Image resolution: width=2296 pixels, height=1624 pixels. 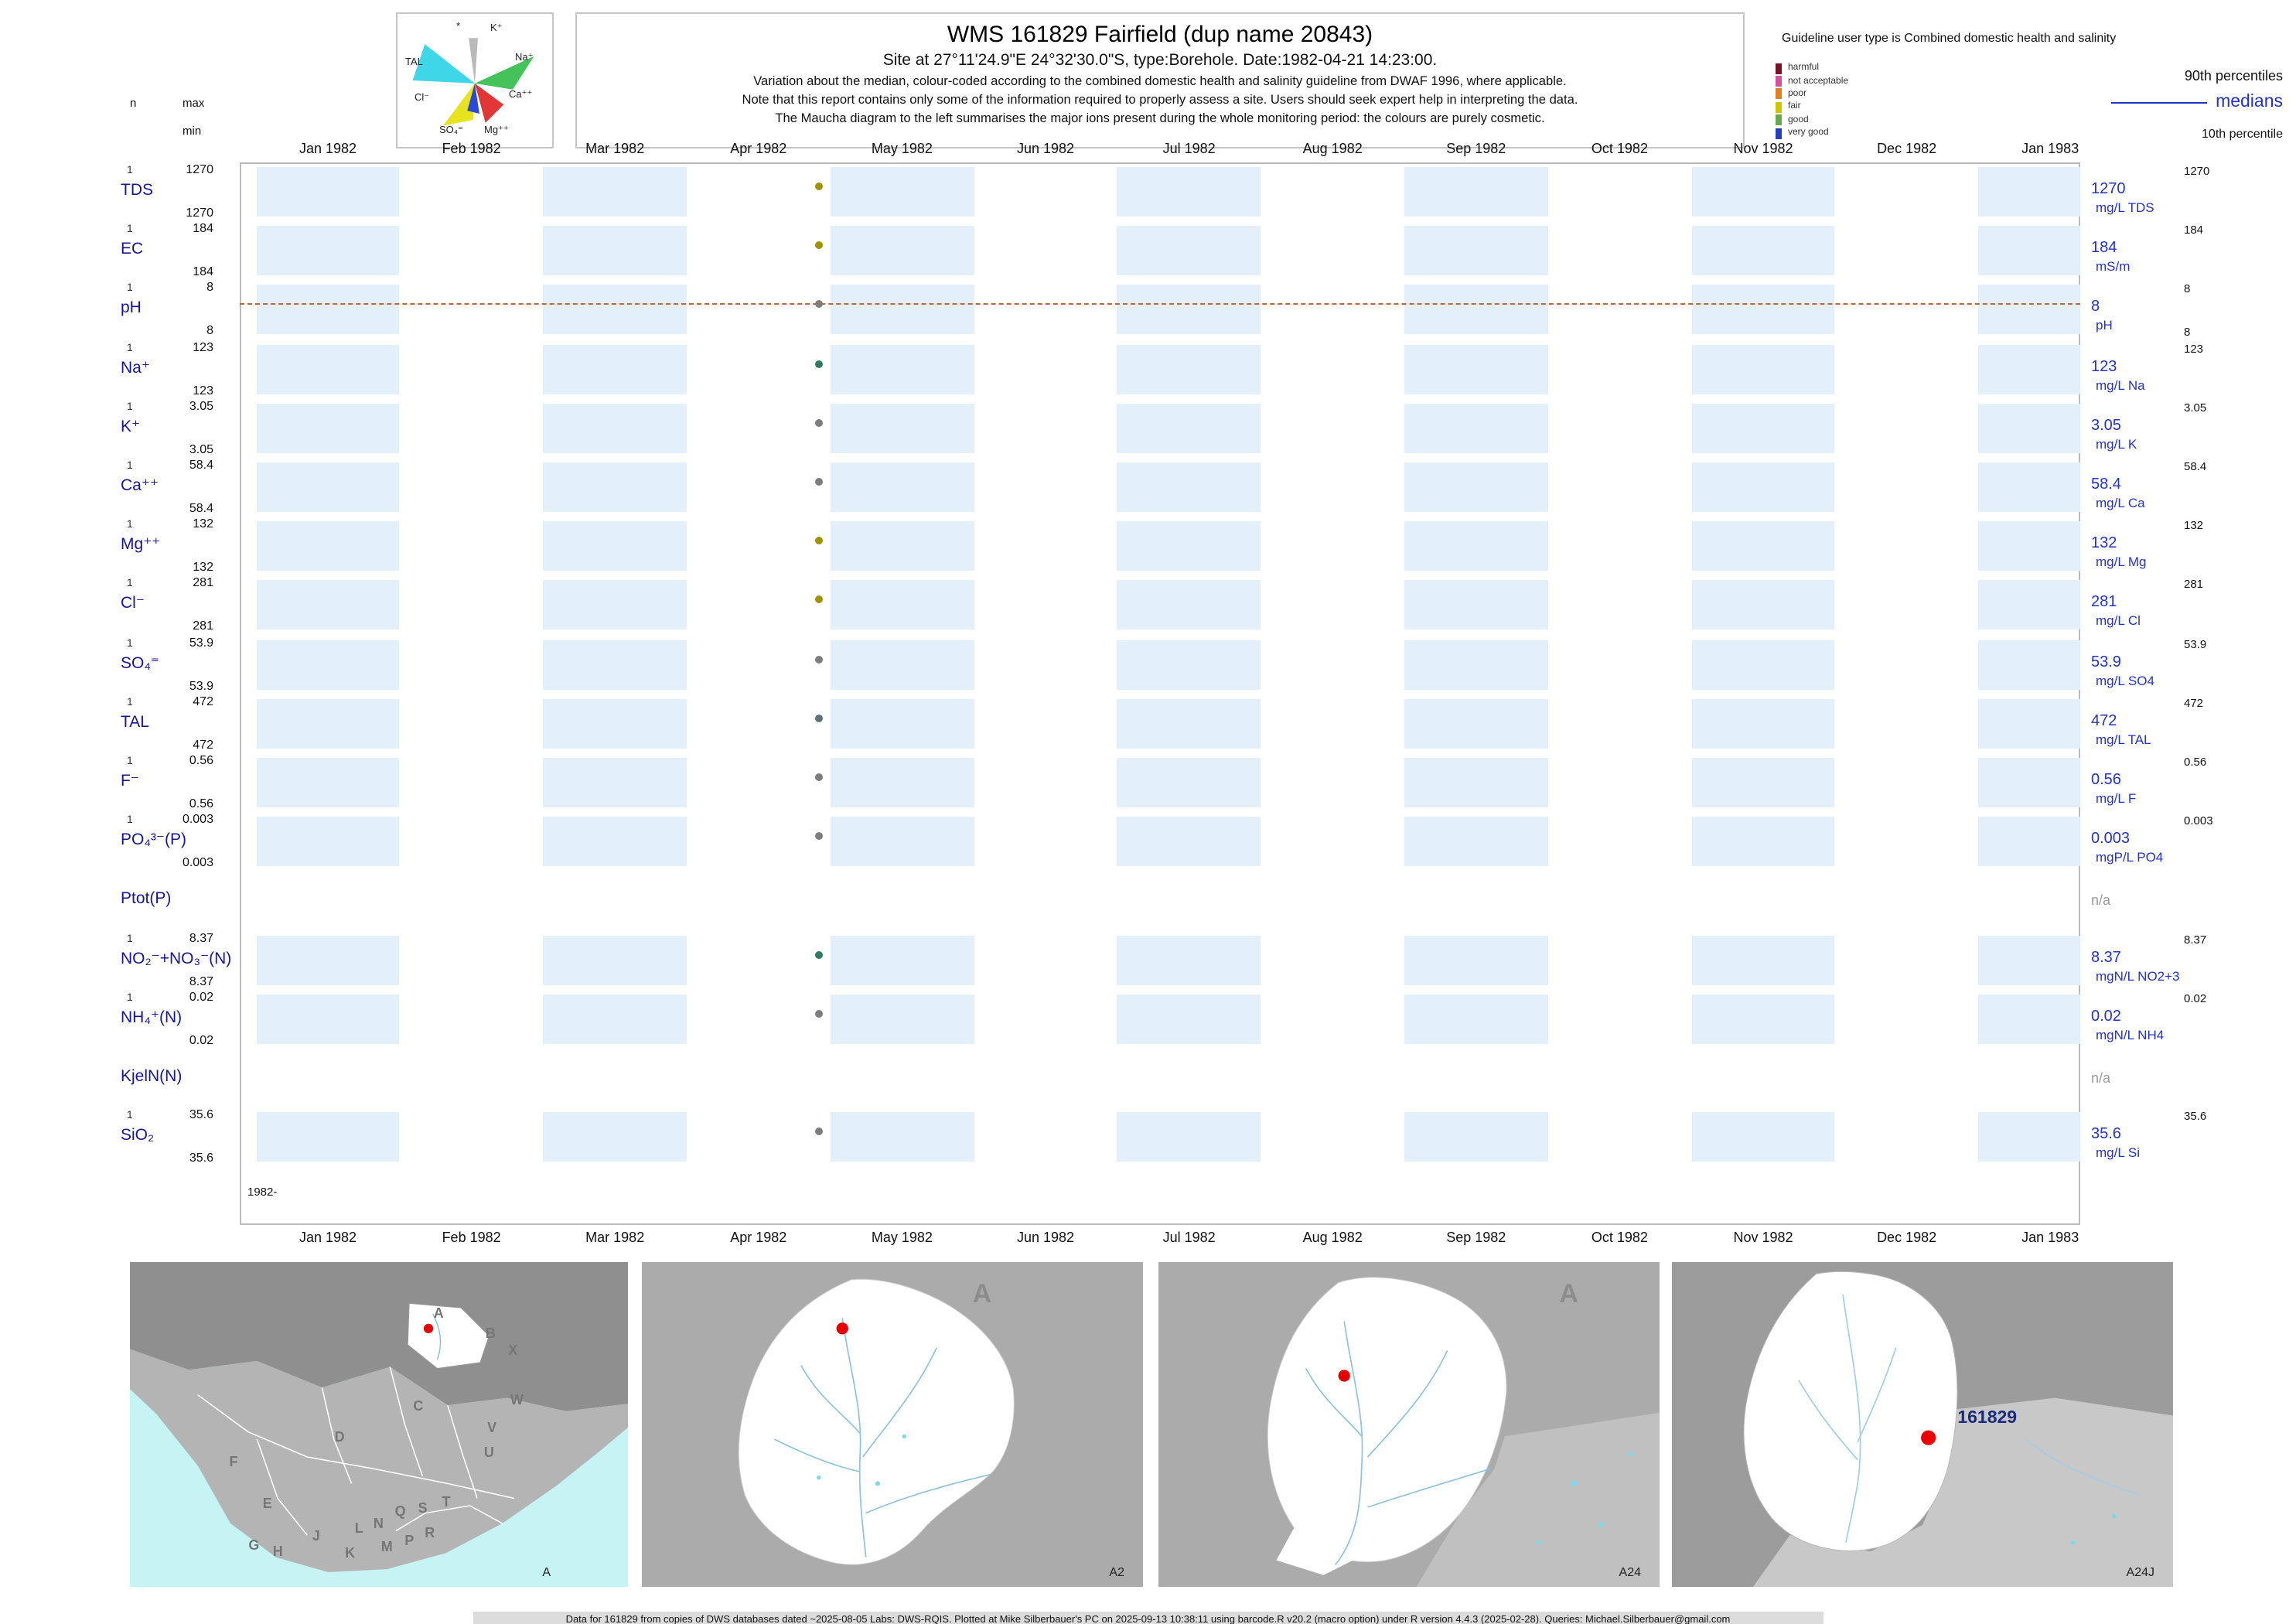 What do you see at coordinates (203, 390) in the screenshot?
I see `min-value: 123` at bounding box center [203, 390].